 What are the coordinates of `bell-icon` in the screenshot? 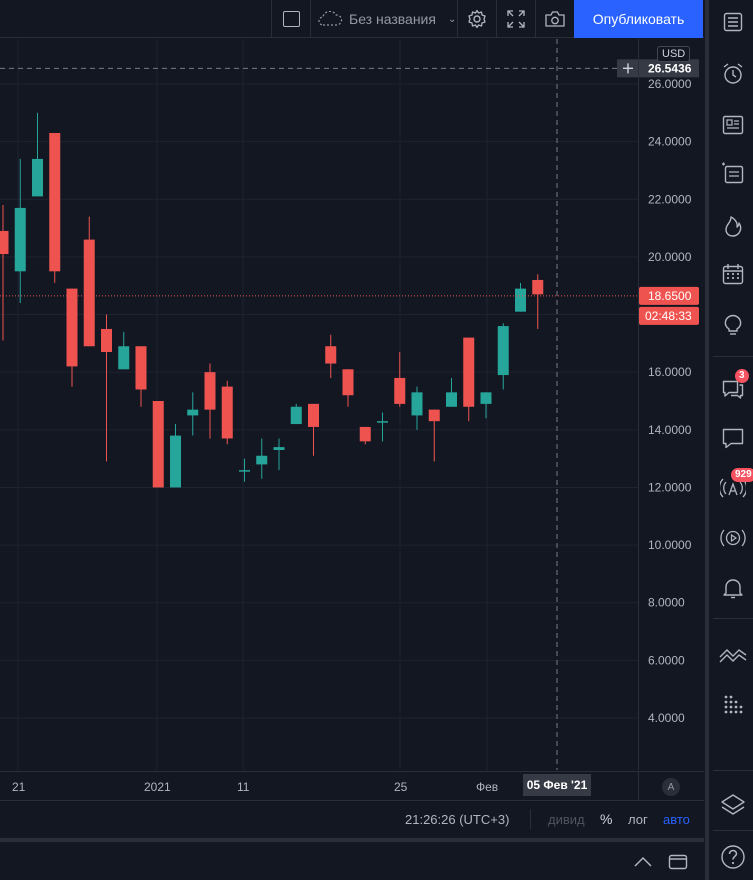 It's located at (733, 589).